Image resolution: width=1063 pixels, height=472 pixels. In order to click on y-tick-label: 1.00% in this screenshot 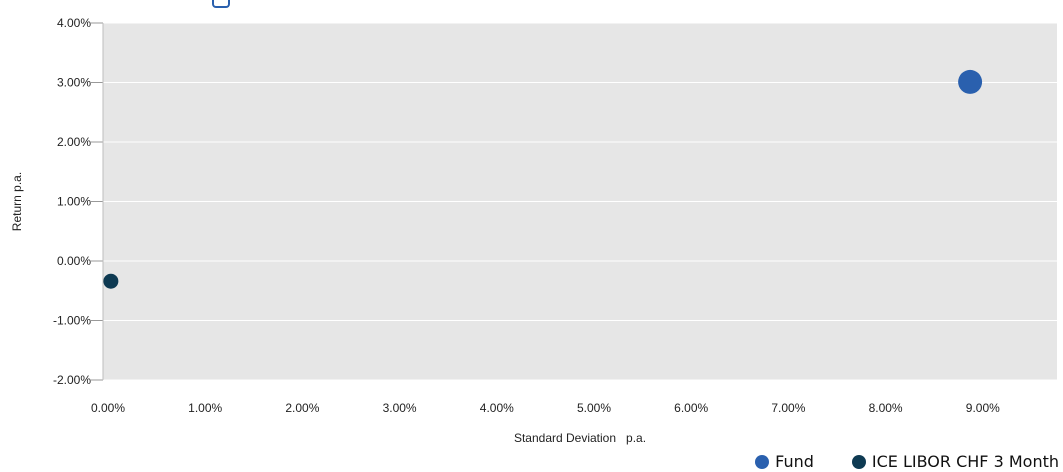, I will do `click(74, 202)`.